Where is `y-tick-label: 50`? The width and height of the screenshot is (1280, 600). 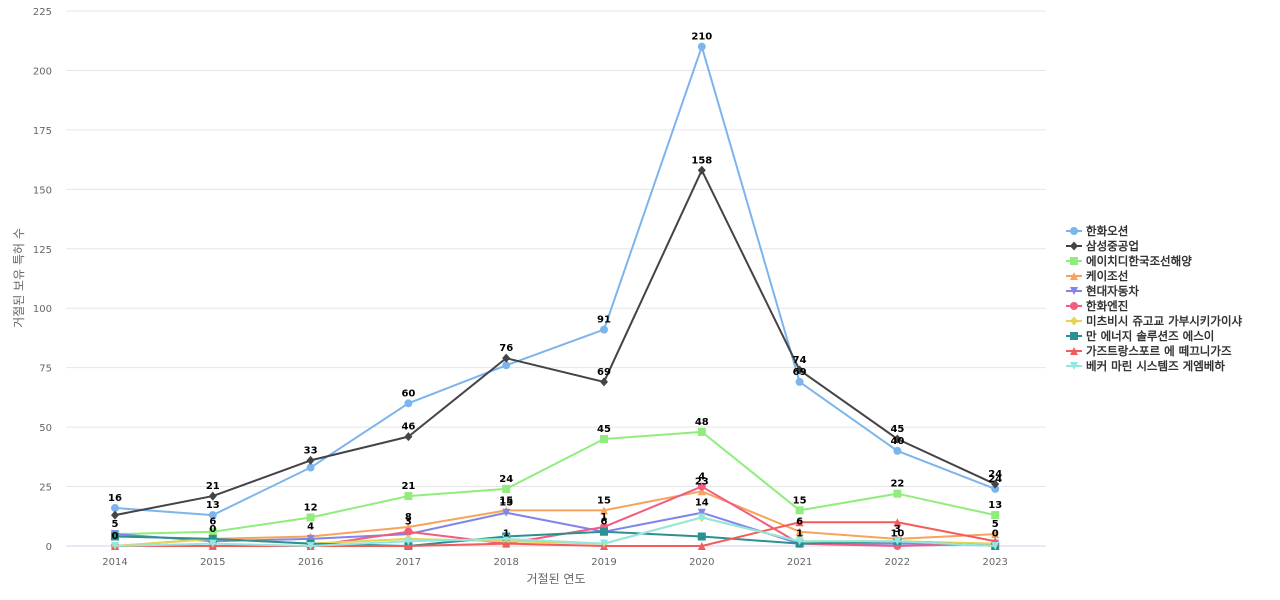 y-tick-label: 50 is located at coordinates (45, 428).